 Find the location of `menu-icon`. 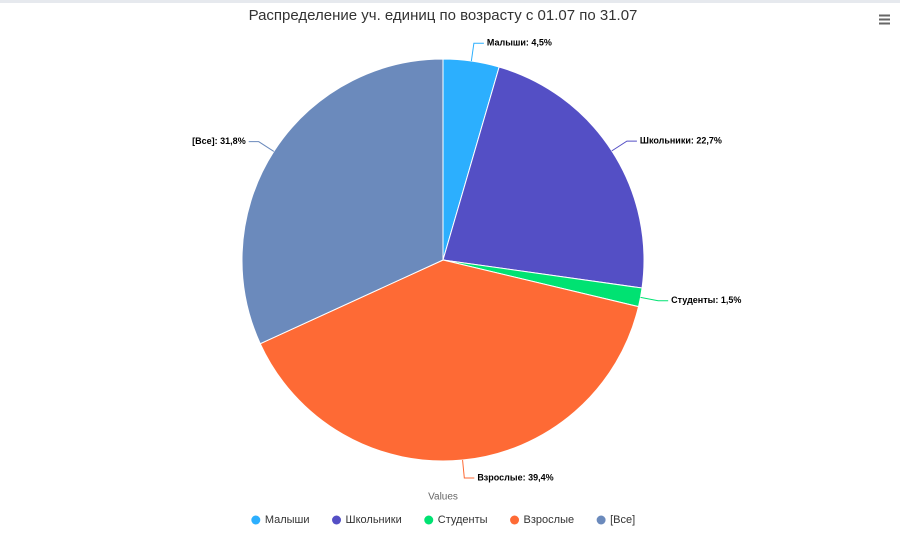

menu-icon is located at coordinates (884, 19).